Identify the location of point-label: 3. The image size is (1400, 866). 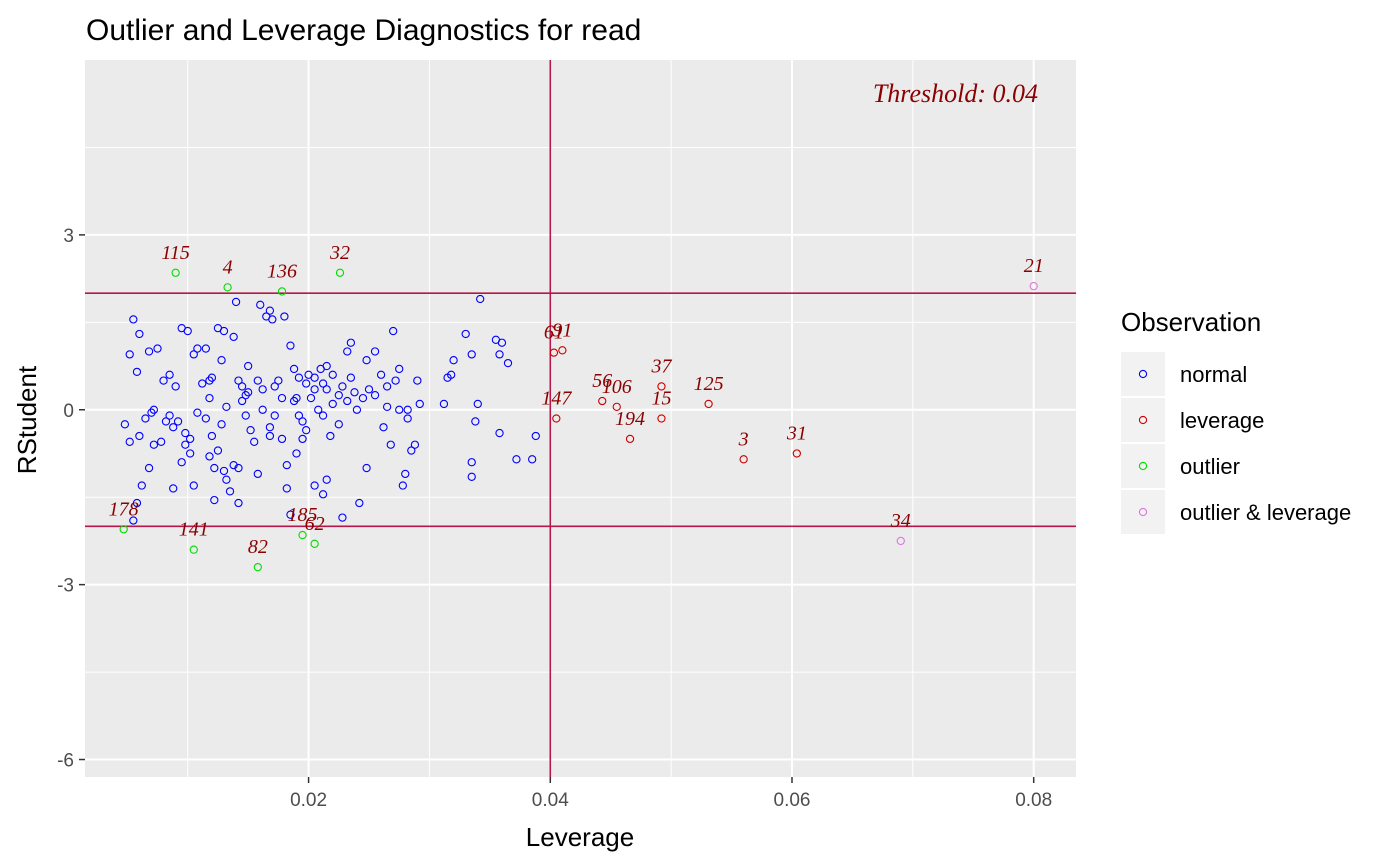
(743, 439).